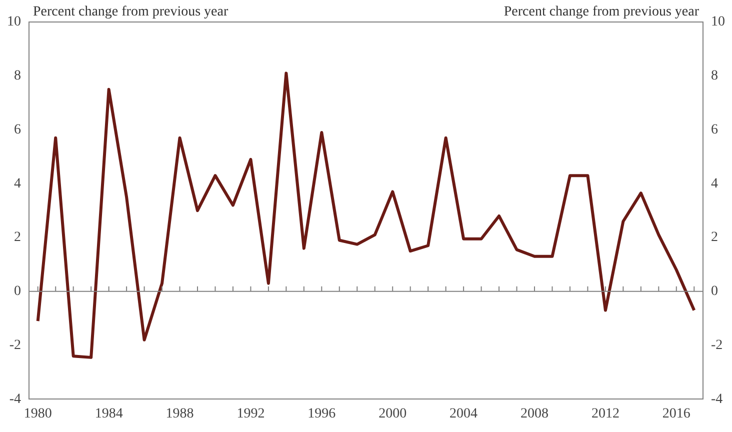 The height and width of the screenshot is (432, 732). I want to click on x-tick-label: 1984, so click(108, 414).